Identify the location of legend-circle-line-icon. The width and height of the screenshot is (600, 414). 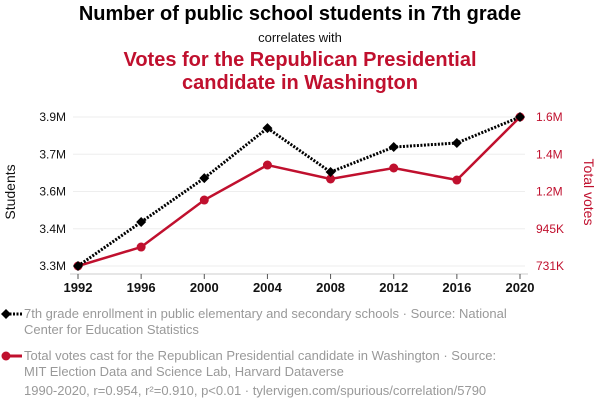
(11, 356).